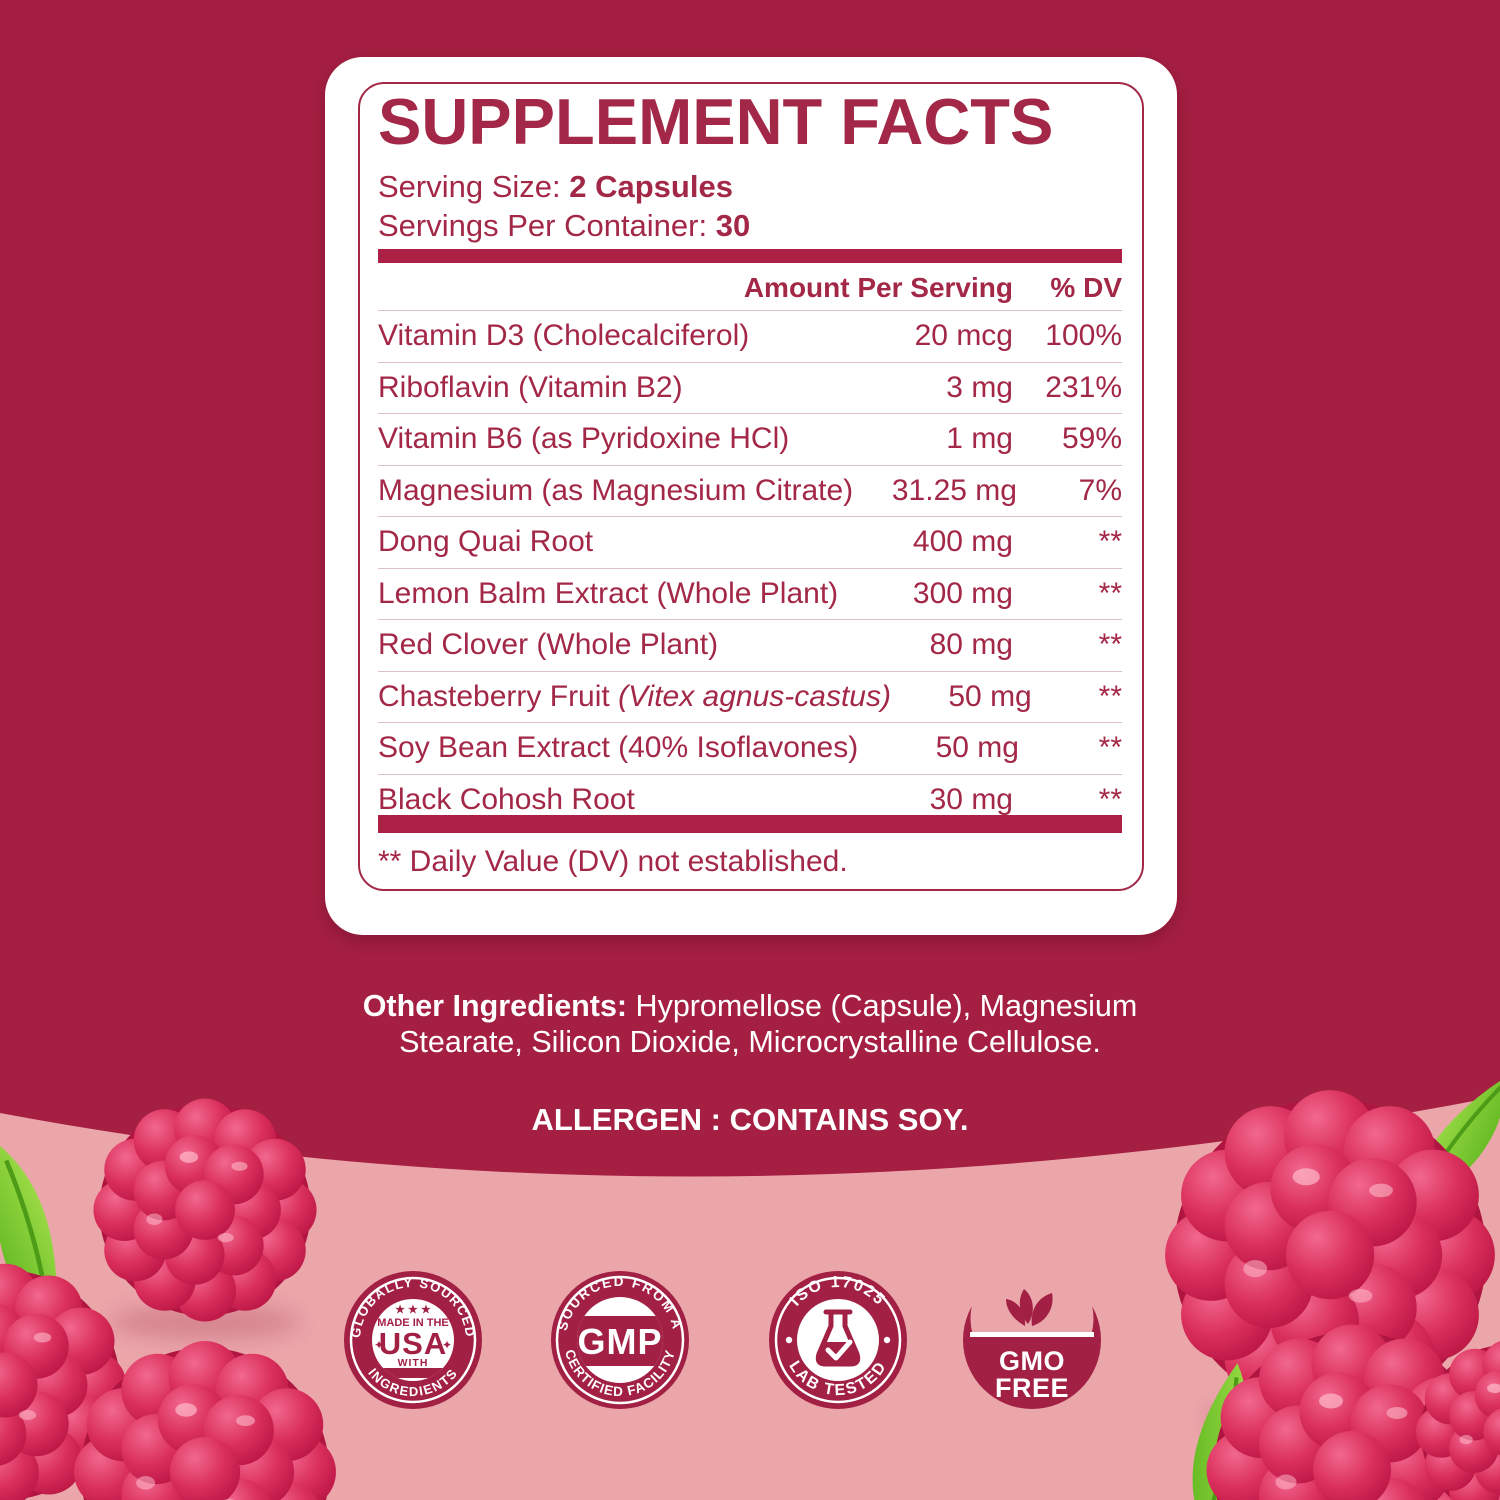 This screenshot has width=1500, height=1500. I want to click on table-header: Amount Per Serving % DV, so click(750, 288).